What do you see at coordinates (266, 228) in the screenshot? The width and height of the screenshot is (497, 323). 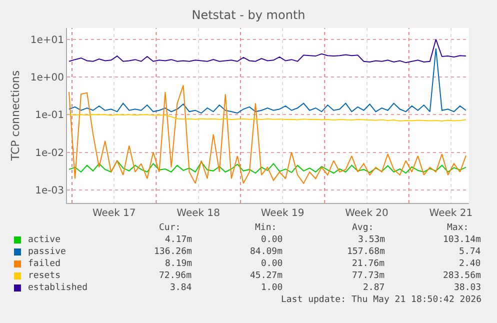 I see `text: Min:` at bounding box center [266, 228].